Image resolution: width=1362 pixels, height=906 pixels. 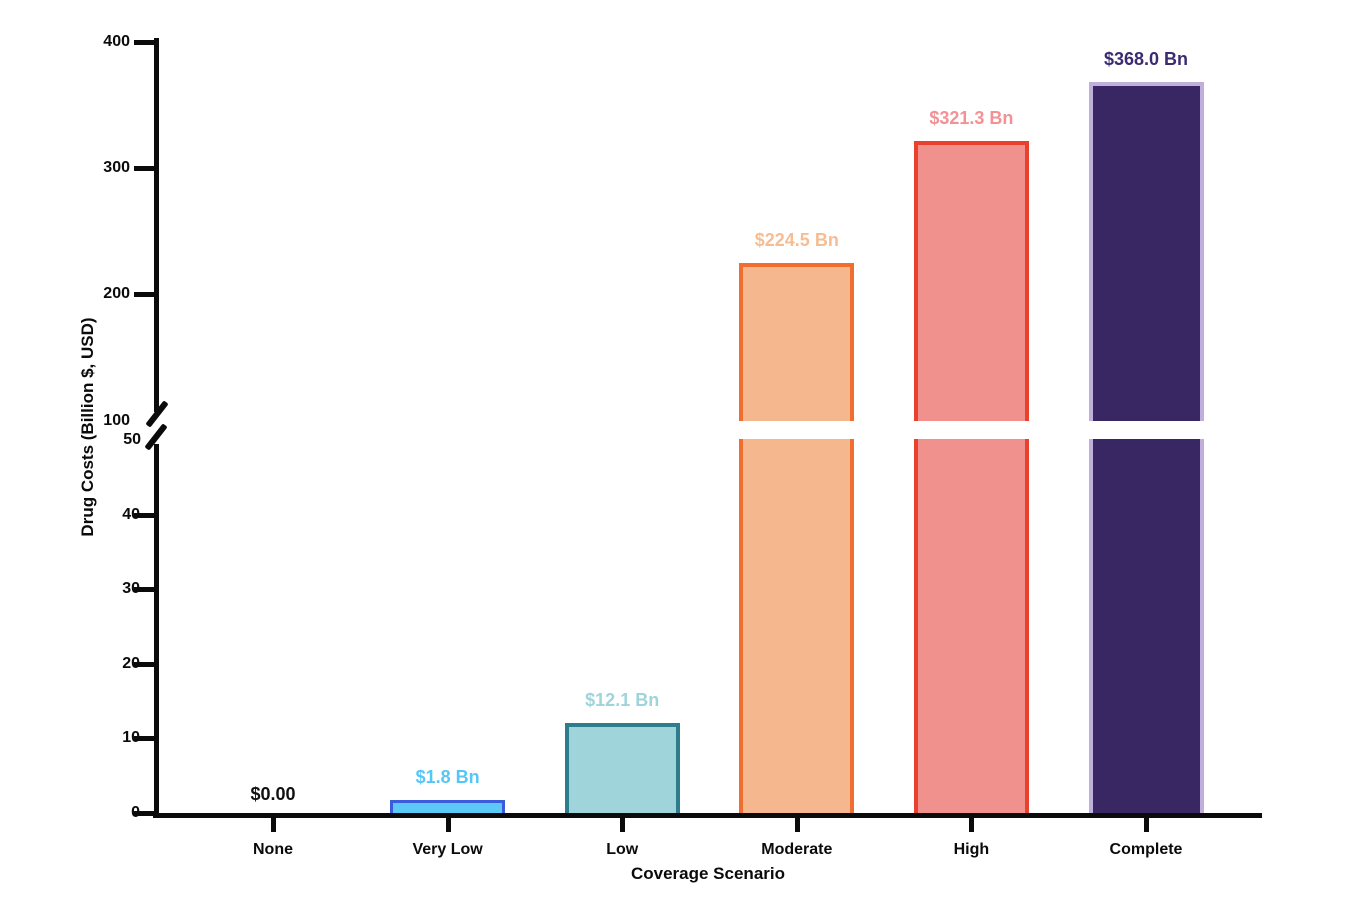 I want to click on y-tick-label: 200, so click(x=116, y=294).